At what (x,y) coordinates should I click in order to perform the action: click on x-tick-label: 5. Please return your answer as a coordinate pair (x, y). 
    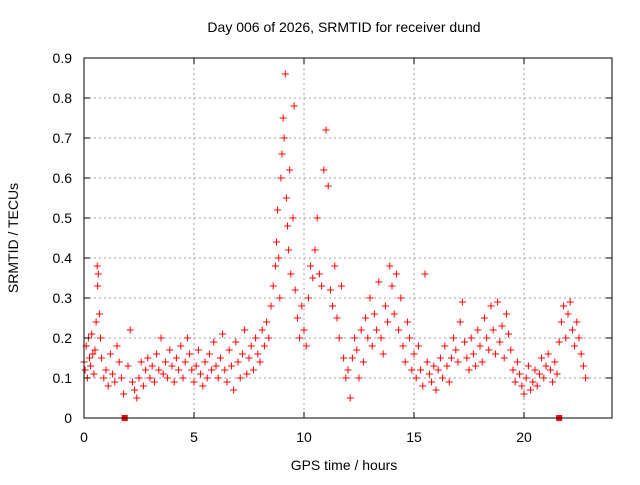
    Looking at the image, I should click on (194, 437).